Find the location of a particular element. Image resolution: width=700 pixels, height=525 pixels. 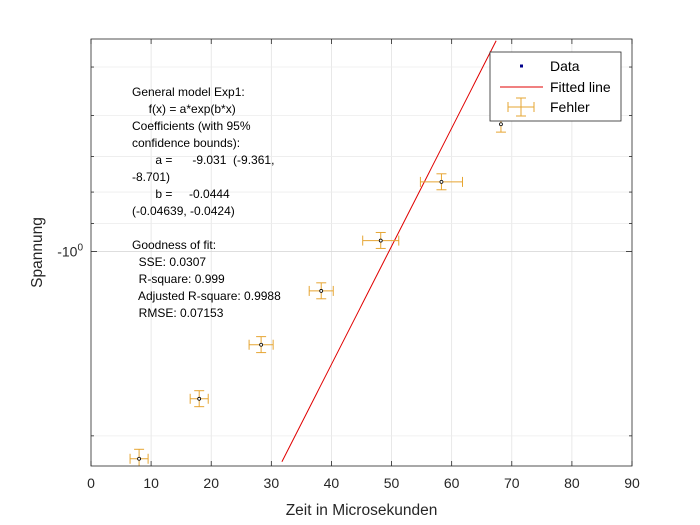

annotation-line: -8.701) is located at coordinates (151, 177).